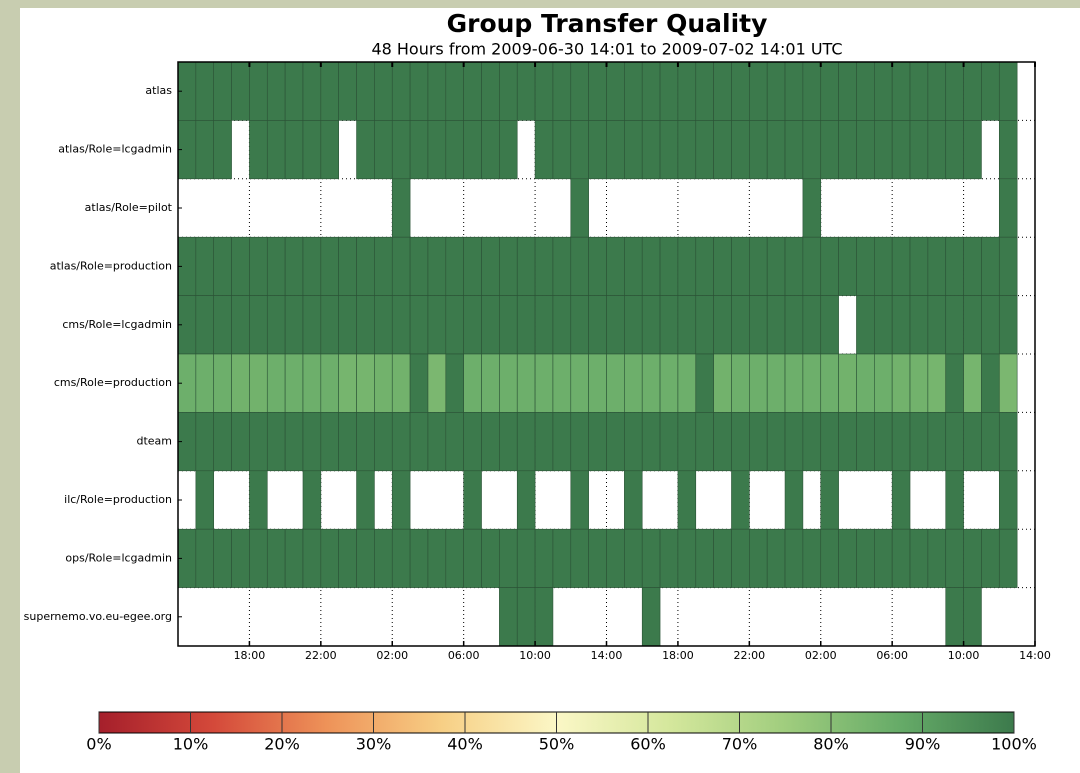 The image size is (1080, 773). What do you see at coordinates (607, 655) in the screenshot?
I see `x-tick-label: 14:00` at bounding box center [607, 655].